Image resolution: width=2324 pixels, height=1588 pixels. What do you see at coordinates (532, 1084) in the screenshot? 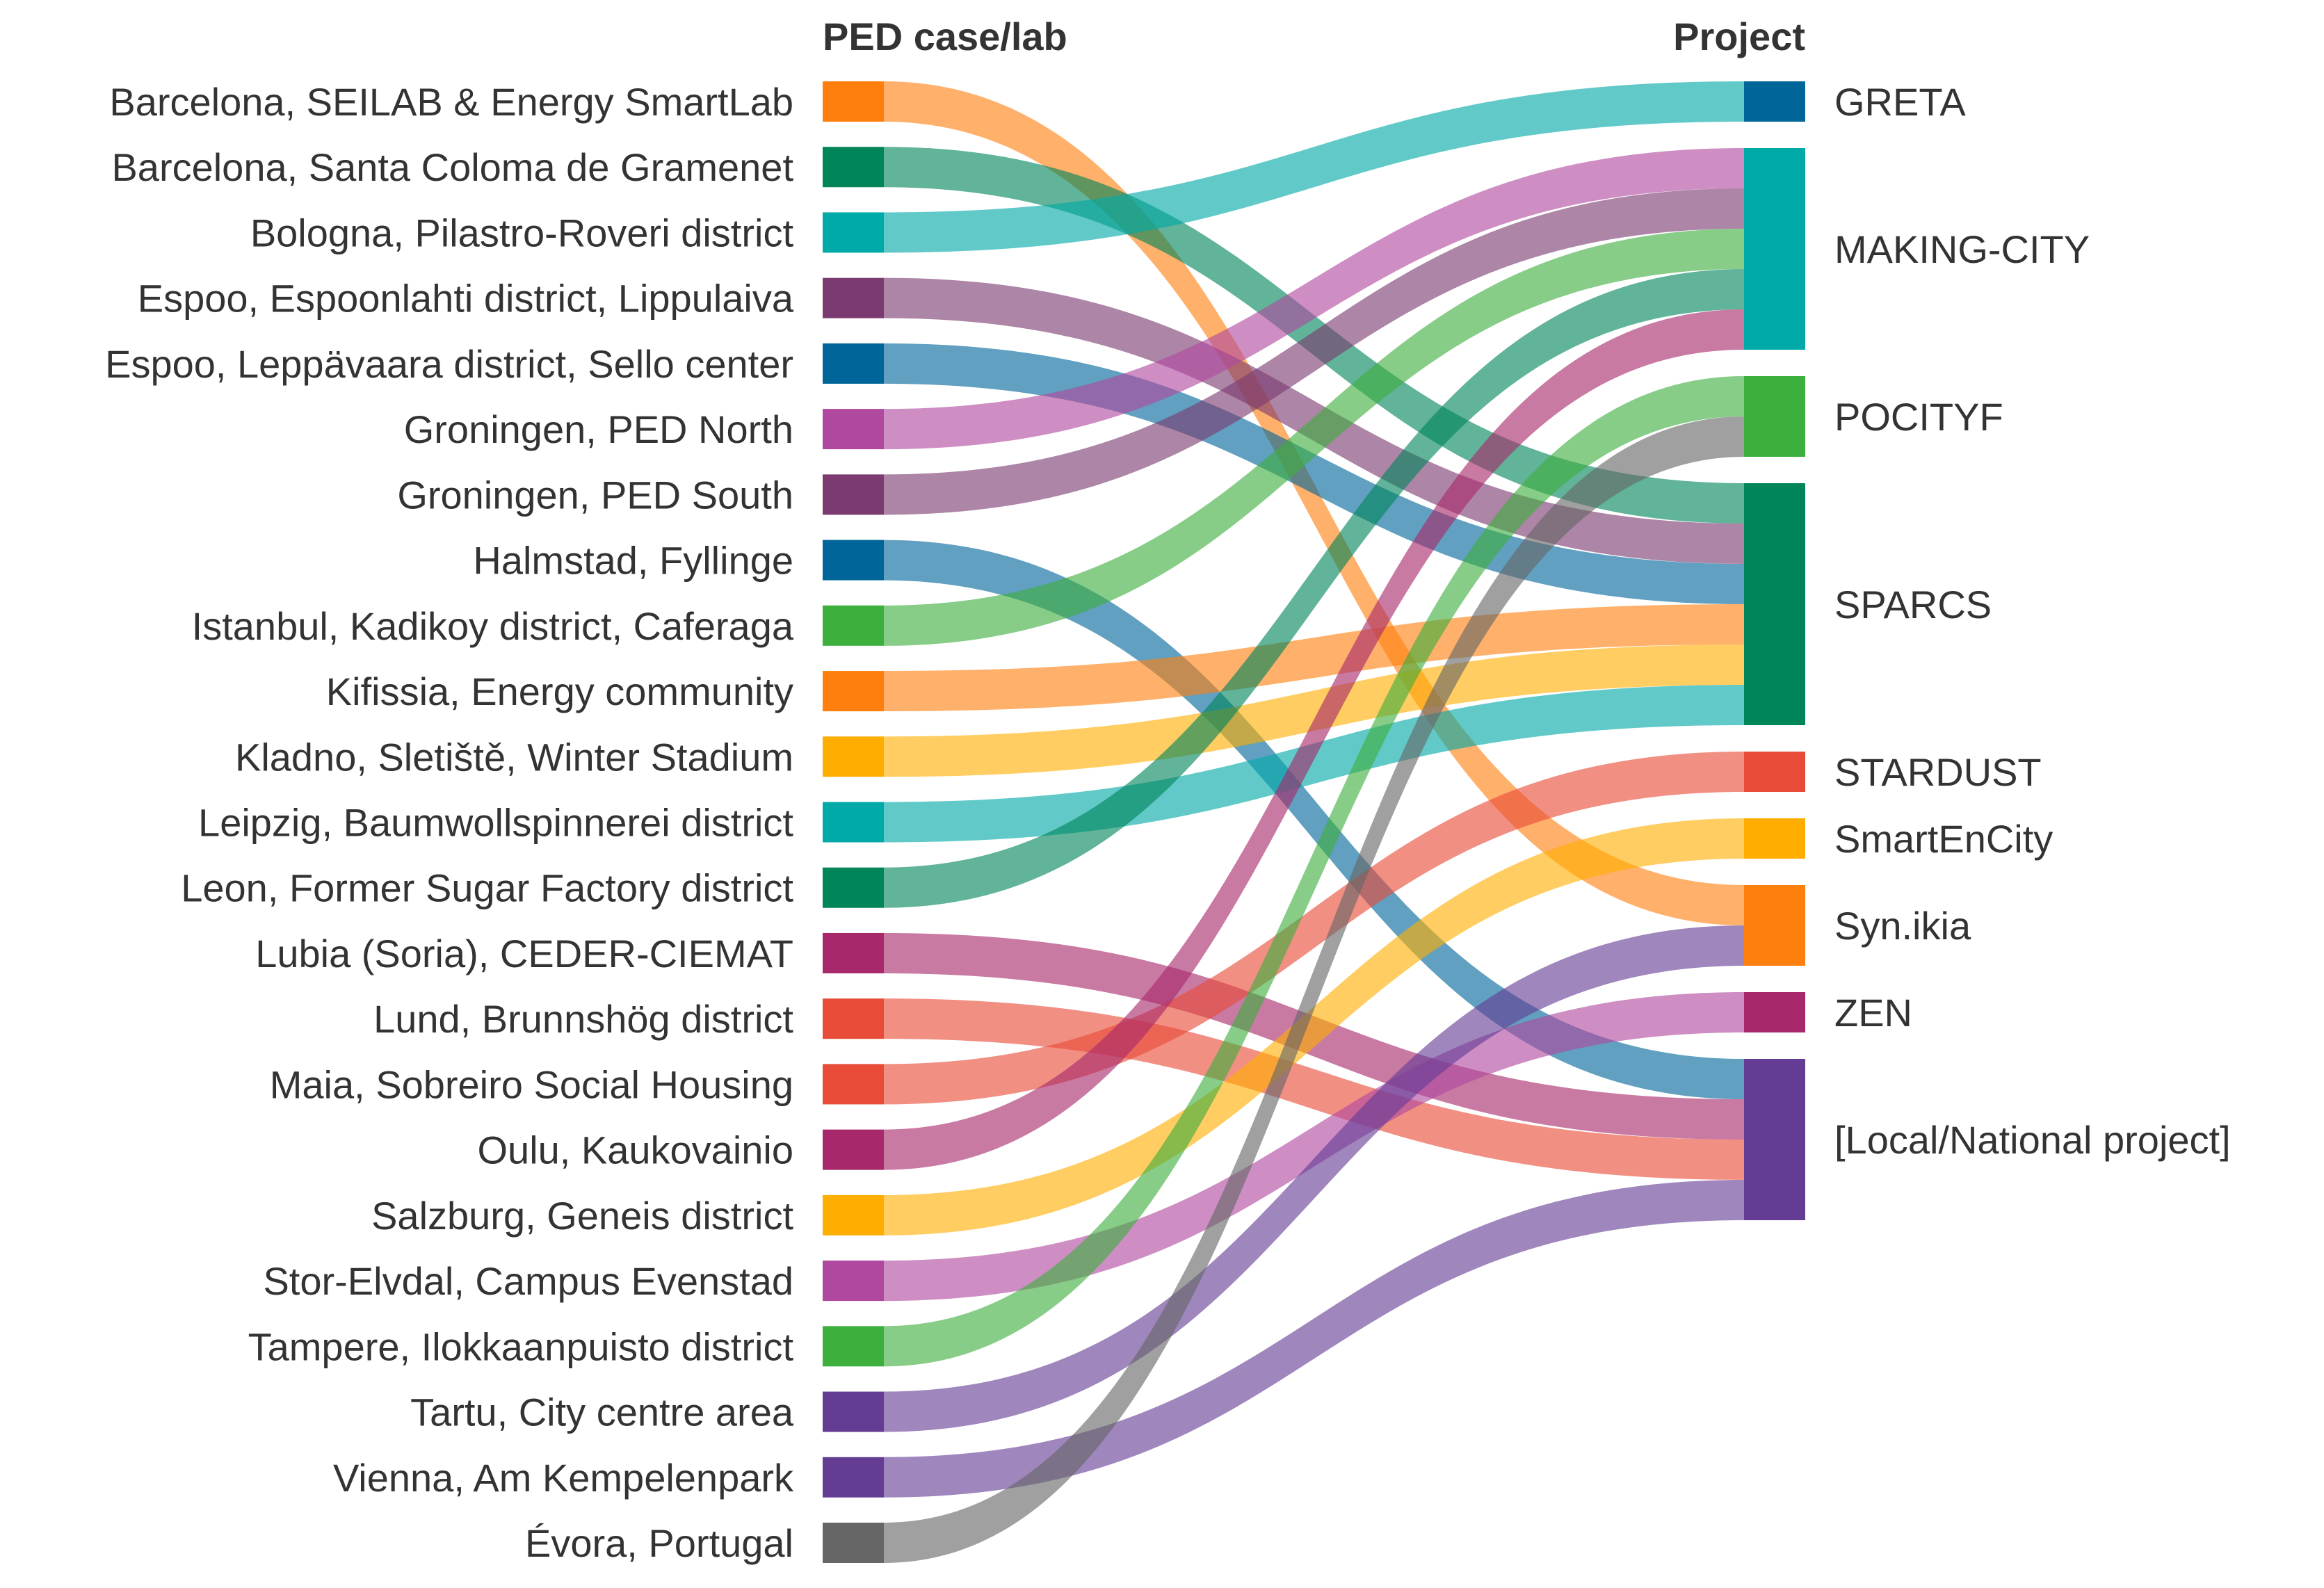
I see `case-label: Maia, Sobreiro Social Housing` at bounding box center [532, 1084].